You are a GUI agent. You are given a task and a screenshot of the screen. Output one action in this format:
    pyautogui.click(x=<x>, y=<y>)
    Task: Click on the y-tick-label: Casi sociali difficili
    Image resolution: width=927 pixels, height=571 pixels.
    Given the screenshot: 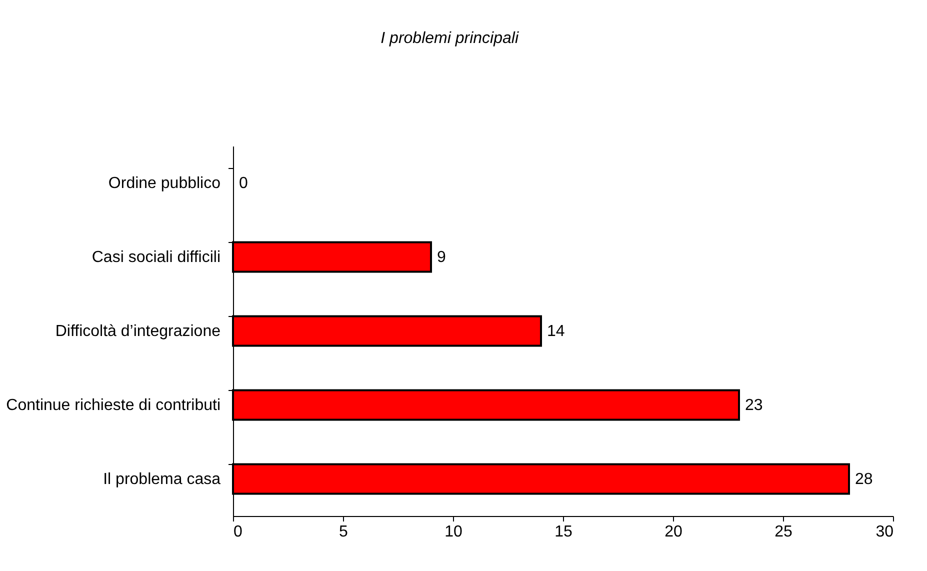 What is the action you would take?
    pyautogui.click(x=156, y=257)
    